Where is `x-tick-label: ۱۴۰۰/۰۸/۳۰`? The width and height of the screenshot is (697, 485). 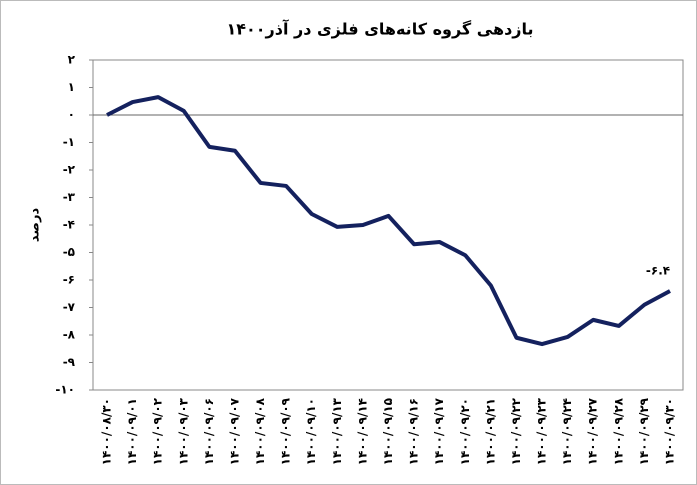 x-tick-label: ۱۴۰۰/۰۸/۳۰ is located at coordinates (107, 431).